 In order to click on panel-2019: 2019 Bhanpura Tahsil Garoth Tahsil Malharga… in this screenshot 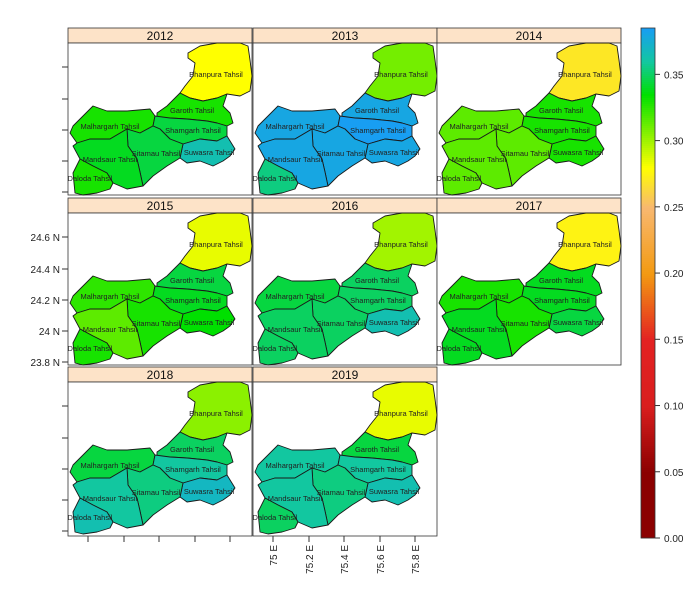, I will do `click(345, 470)`.